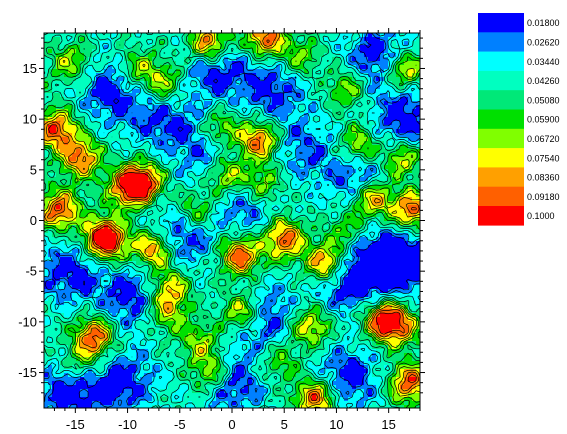  Describe the element at coordinates (30, 68) in the screenshot. I see `y-tick-label: 15` at that location.